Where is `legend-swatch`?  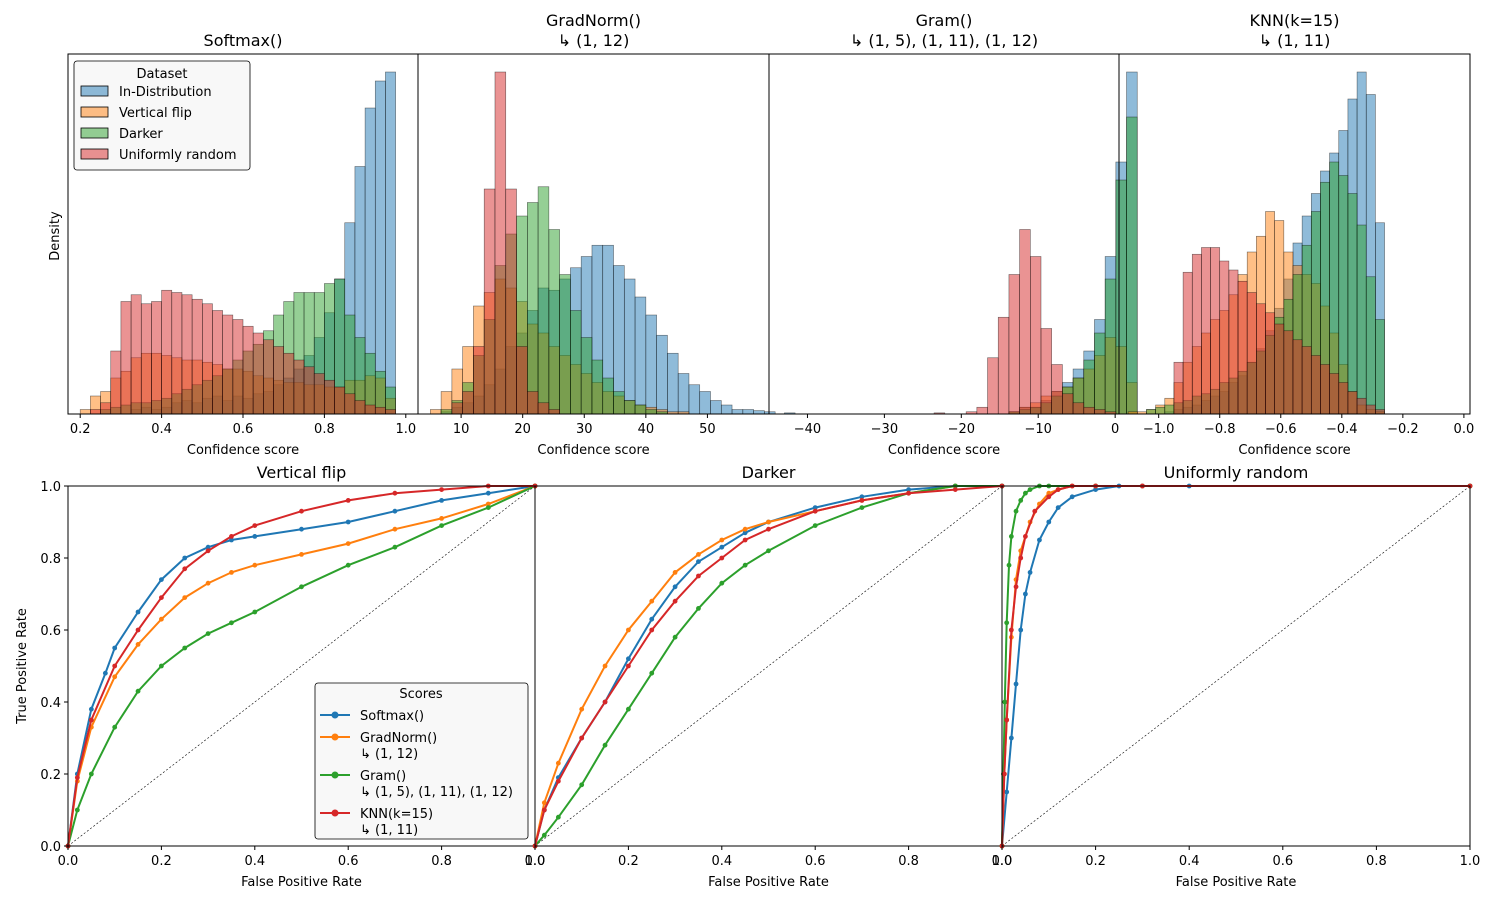 legend-swatch is located at coordinates (94, 112).